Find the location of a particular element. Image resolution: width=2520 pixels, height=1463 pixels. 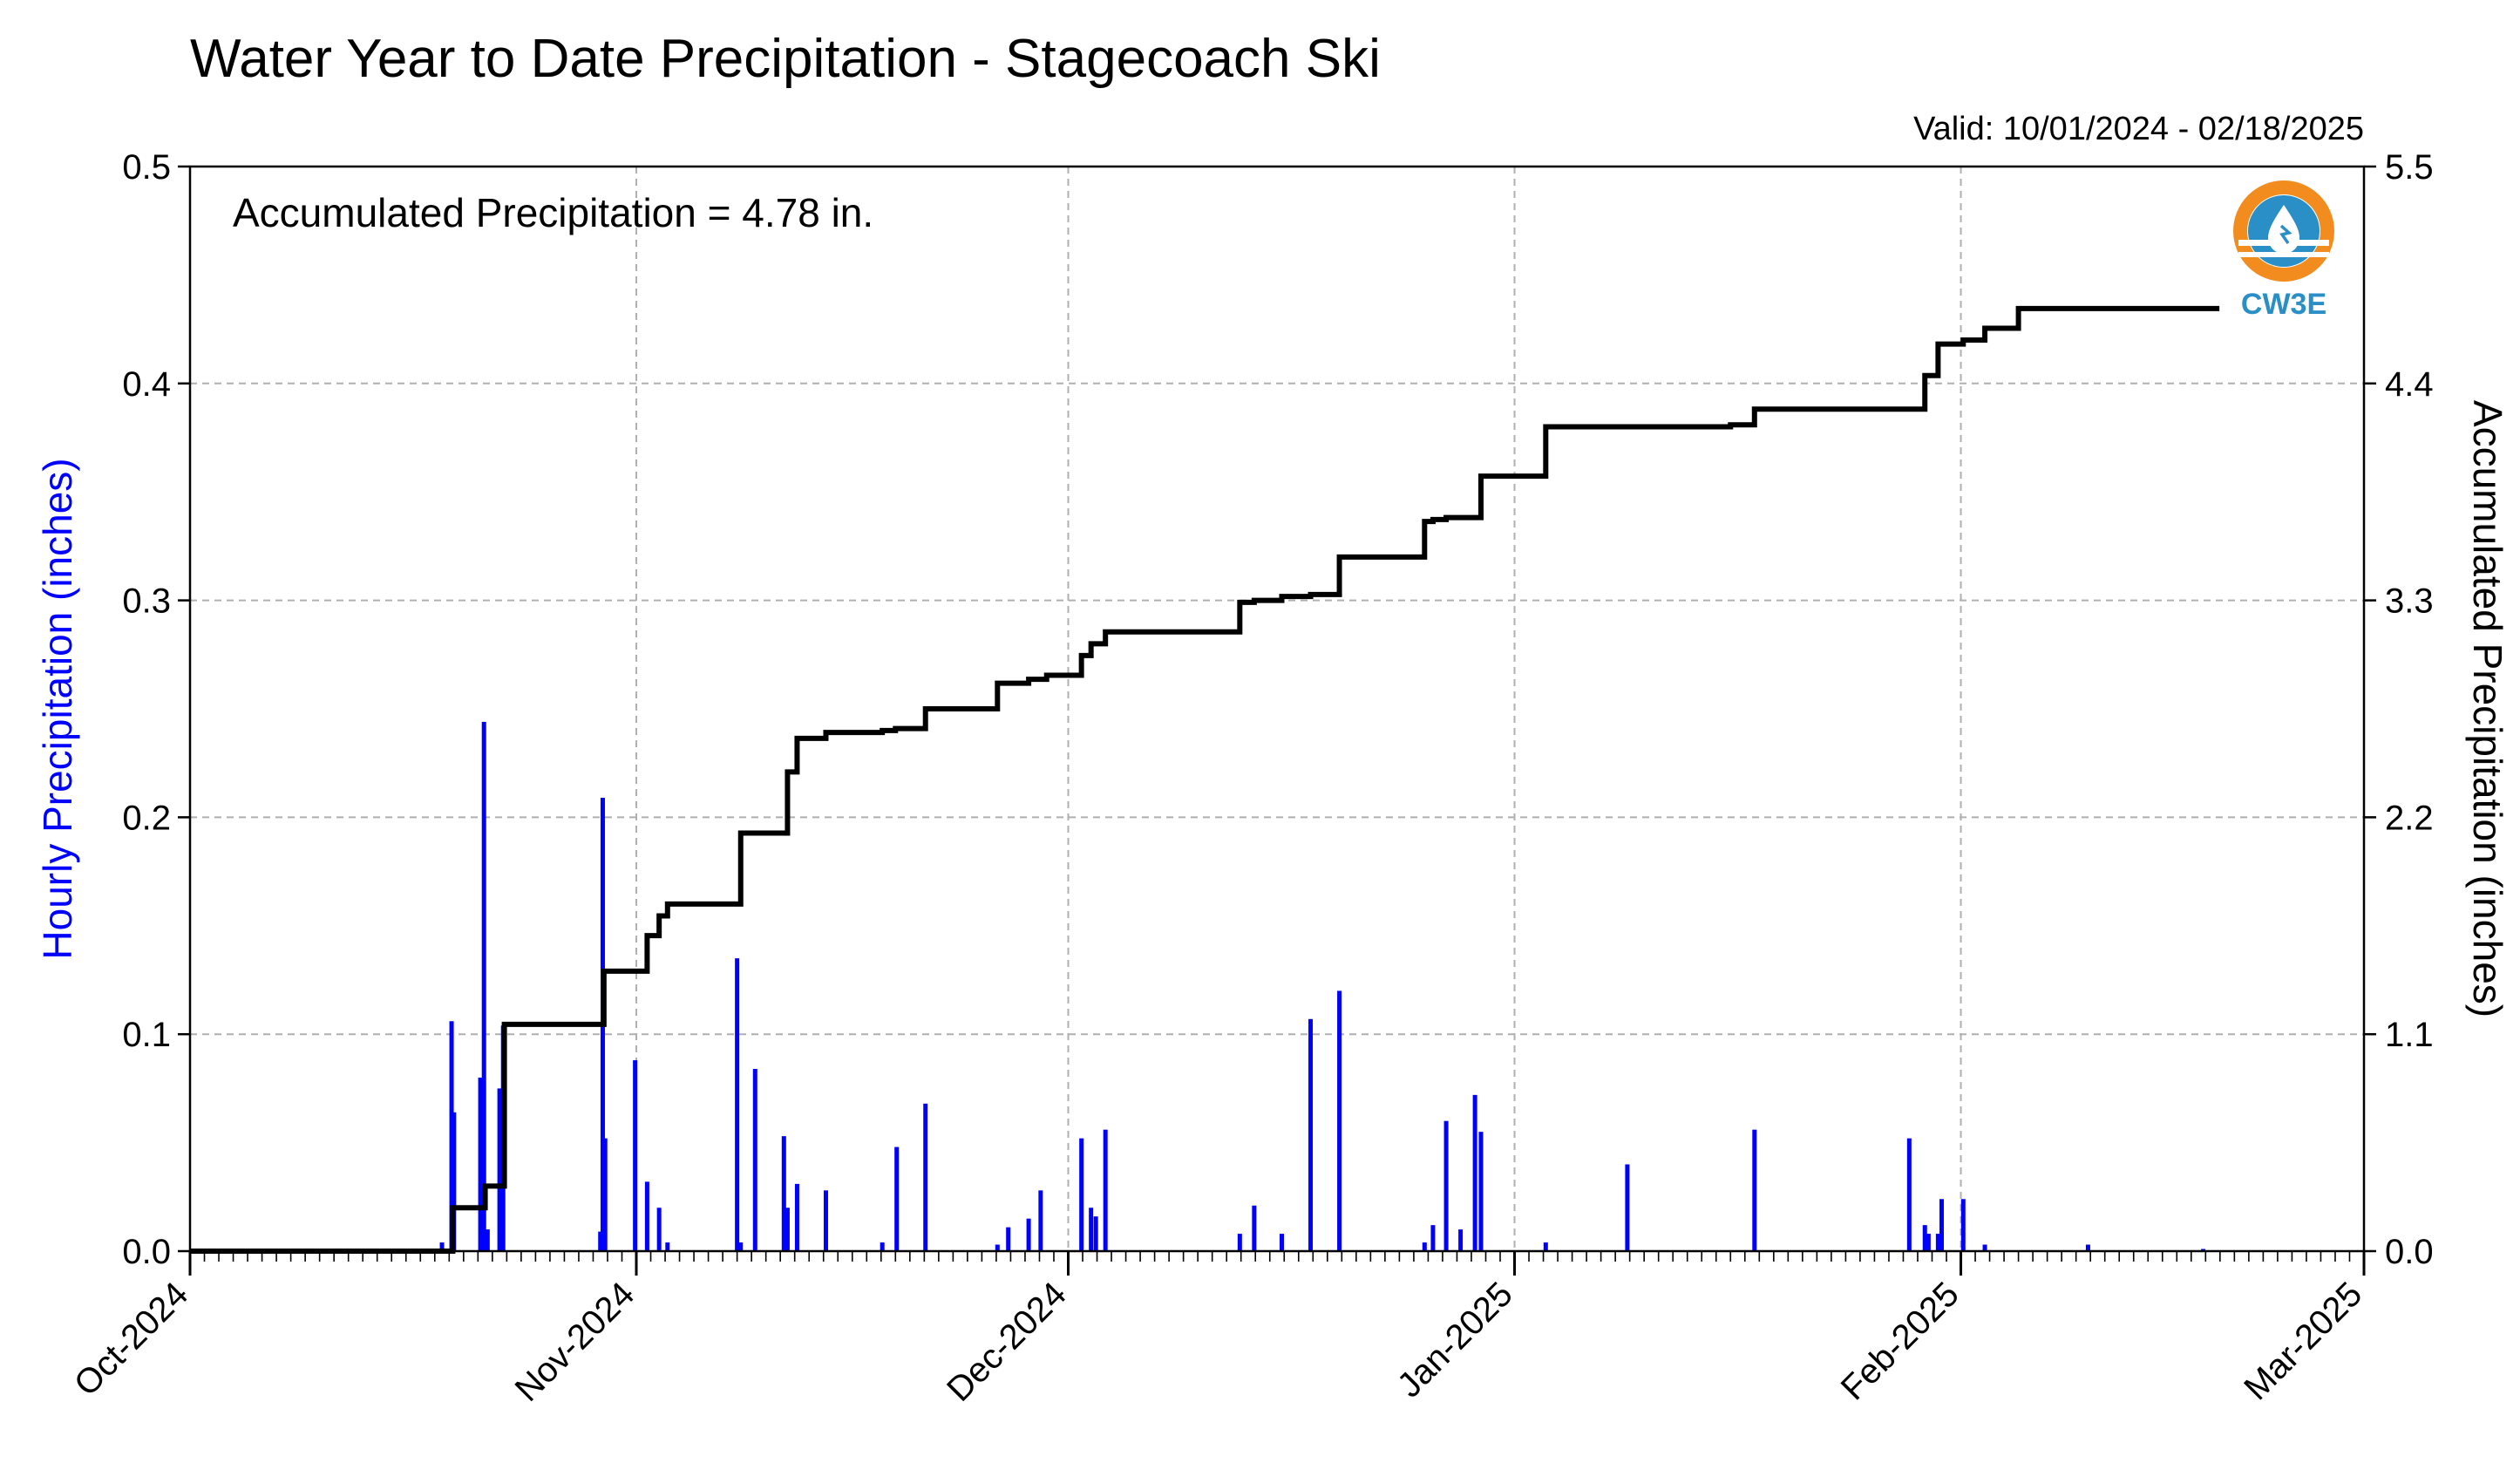

x-tick-label: Feb-2025 is located at coordinates (1900, 1341).